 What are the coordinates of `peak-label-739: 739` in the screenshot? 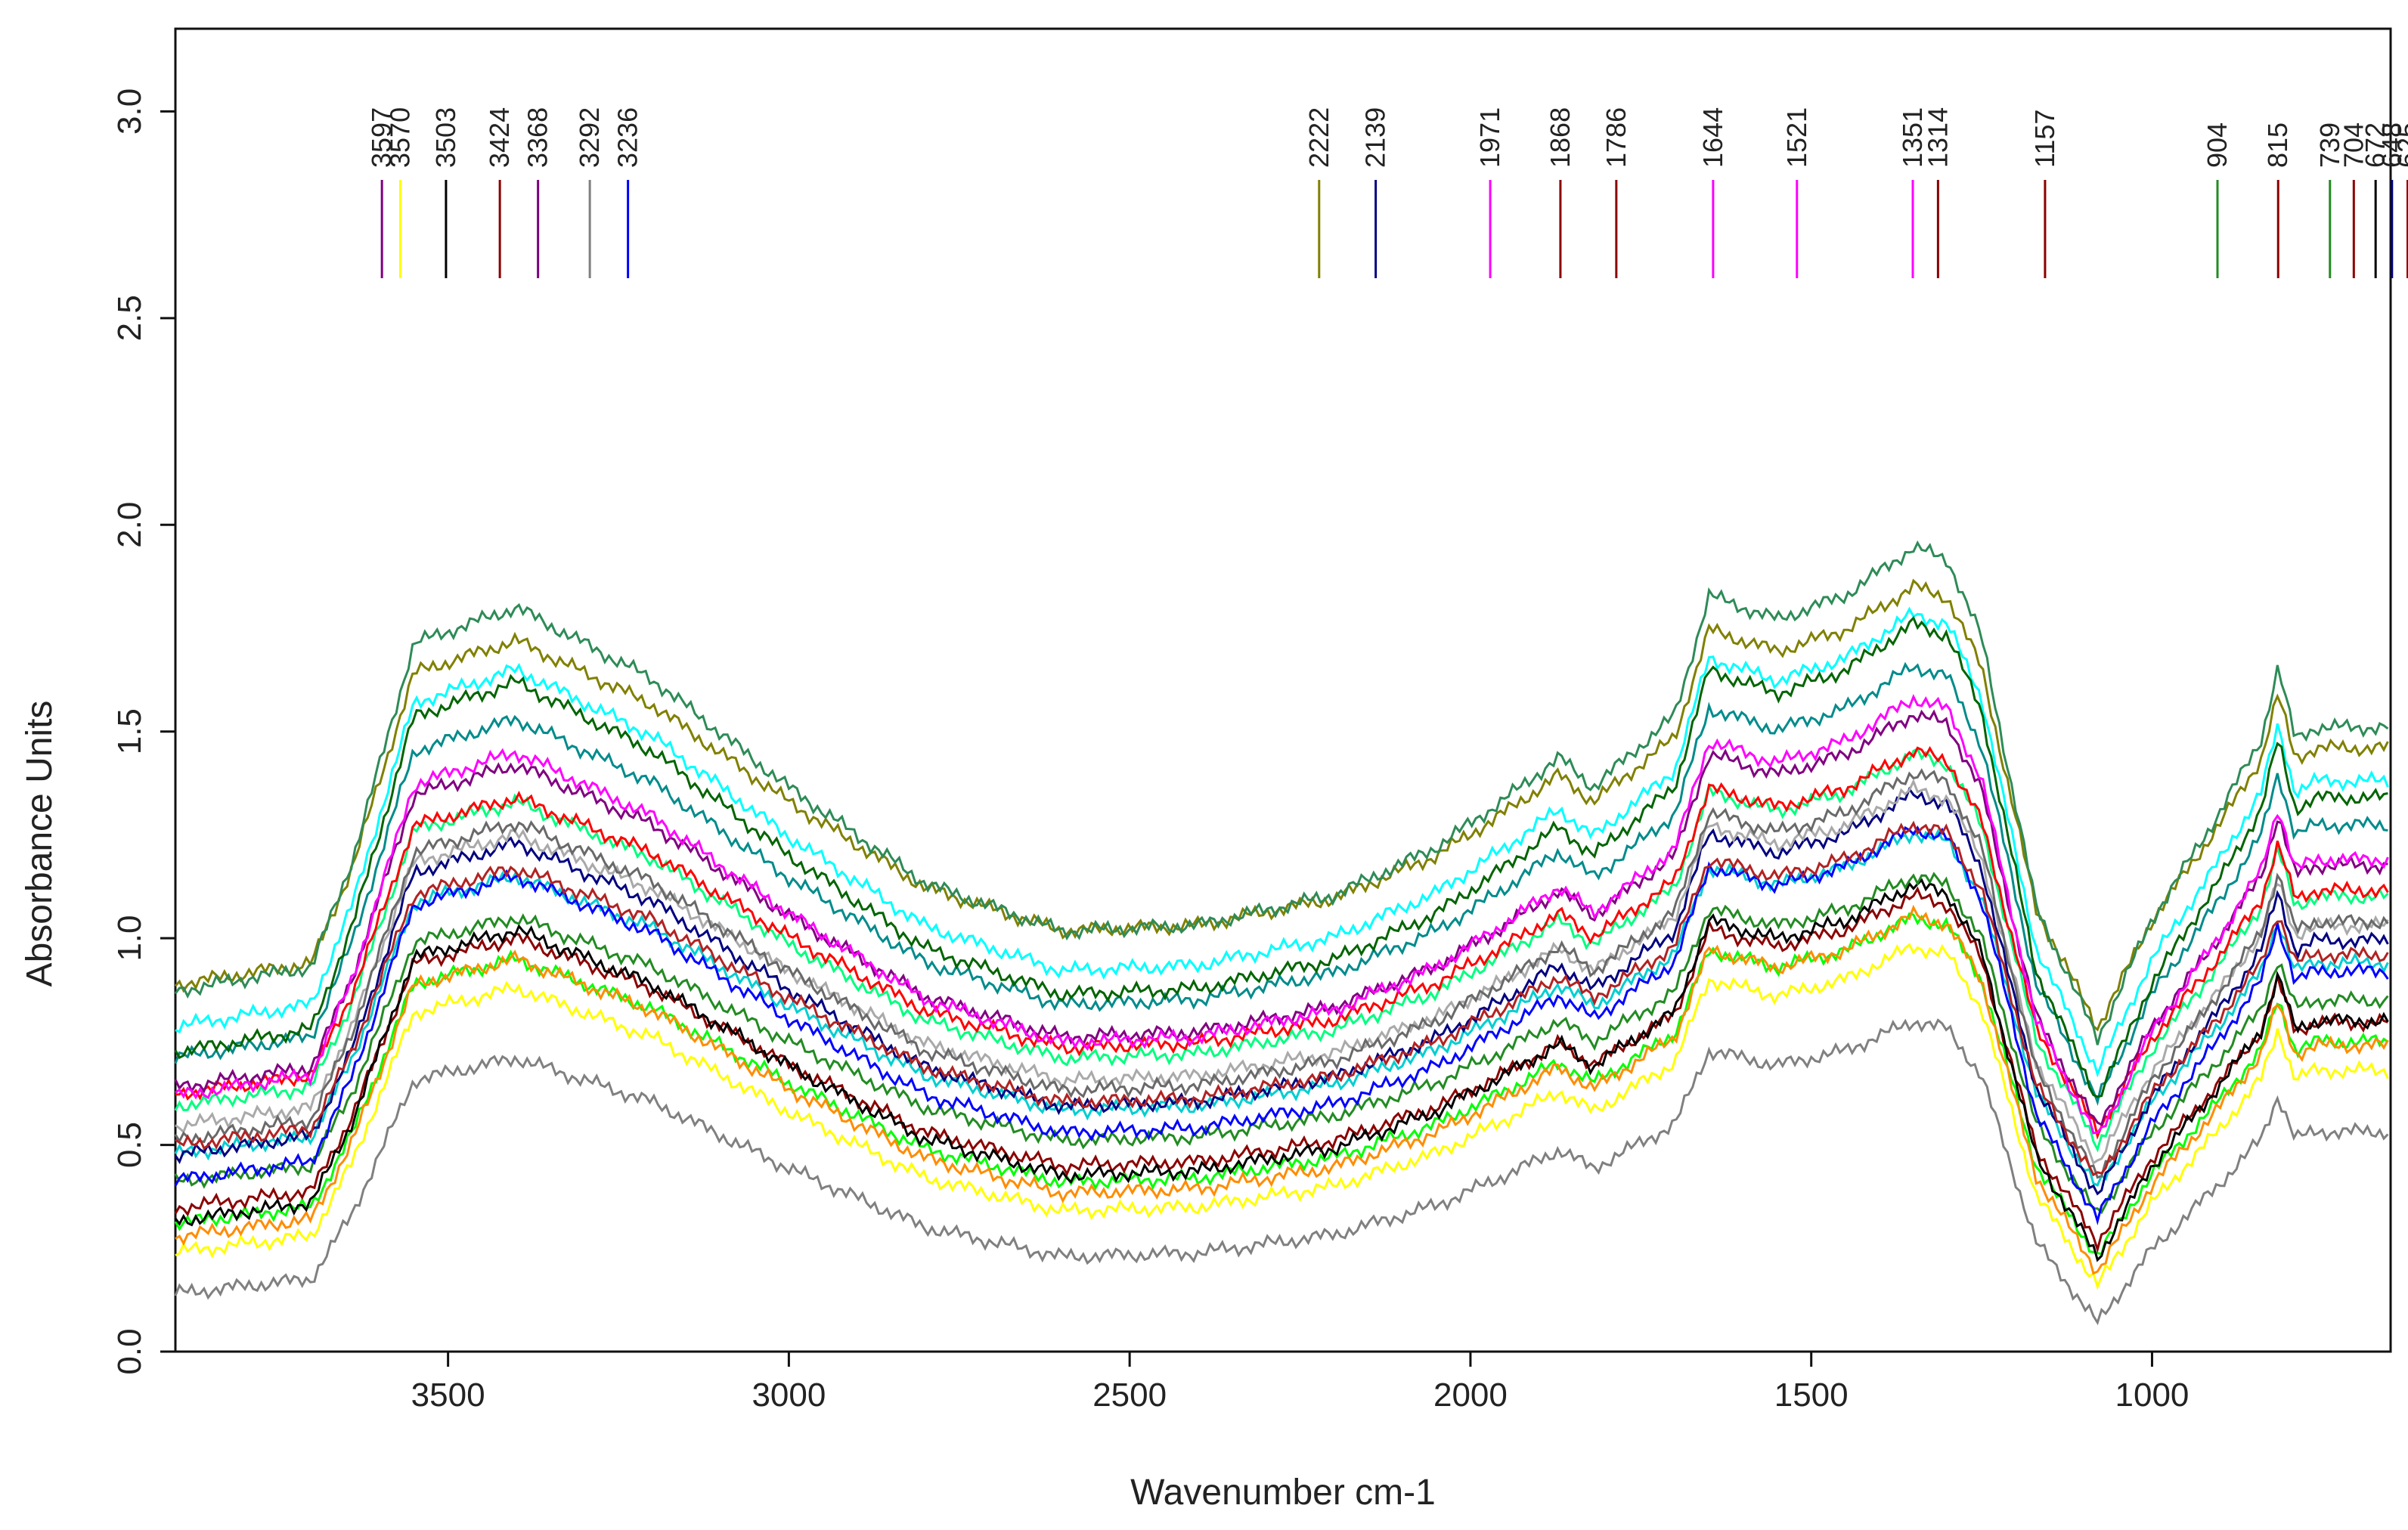 It's located at (2329, 145).